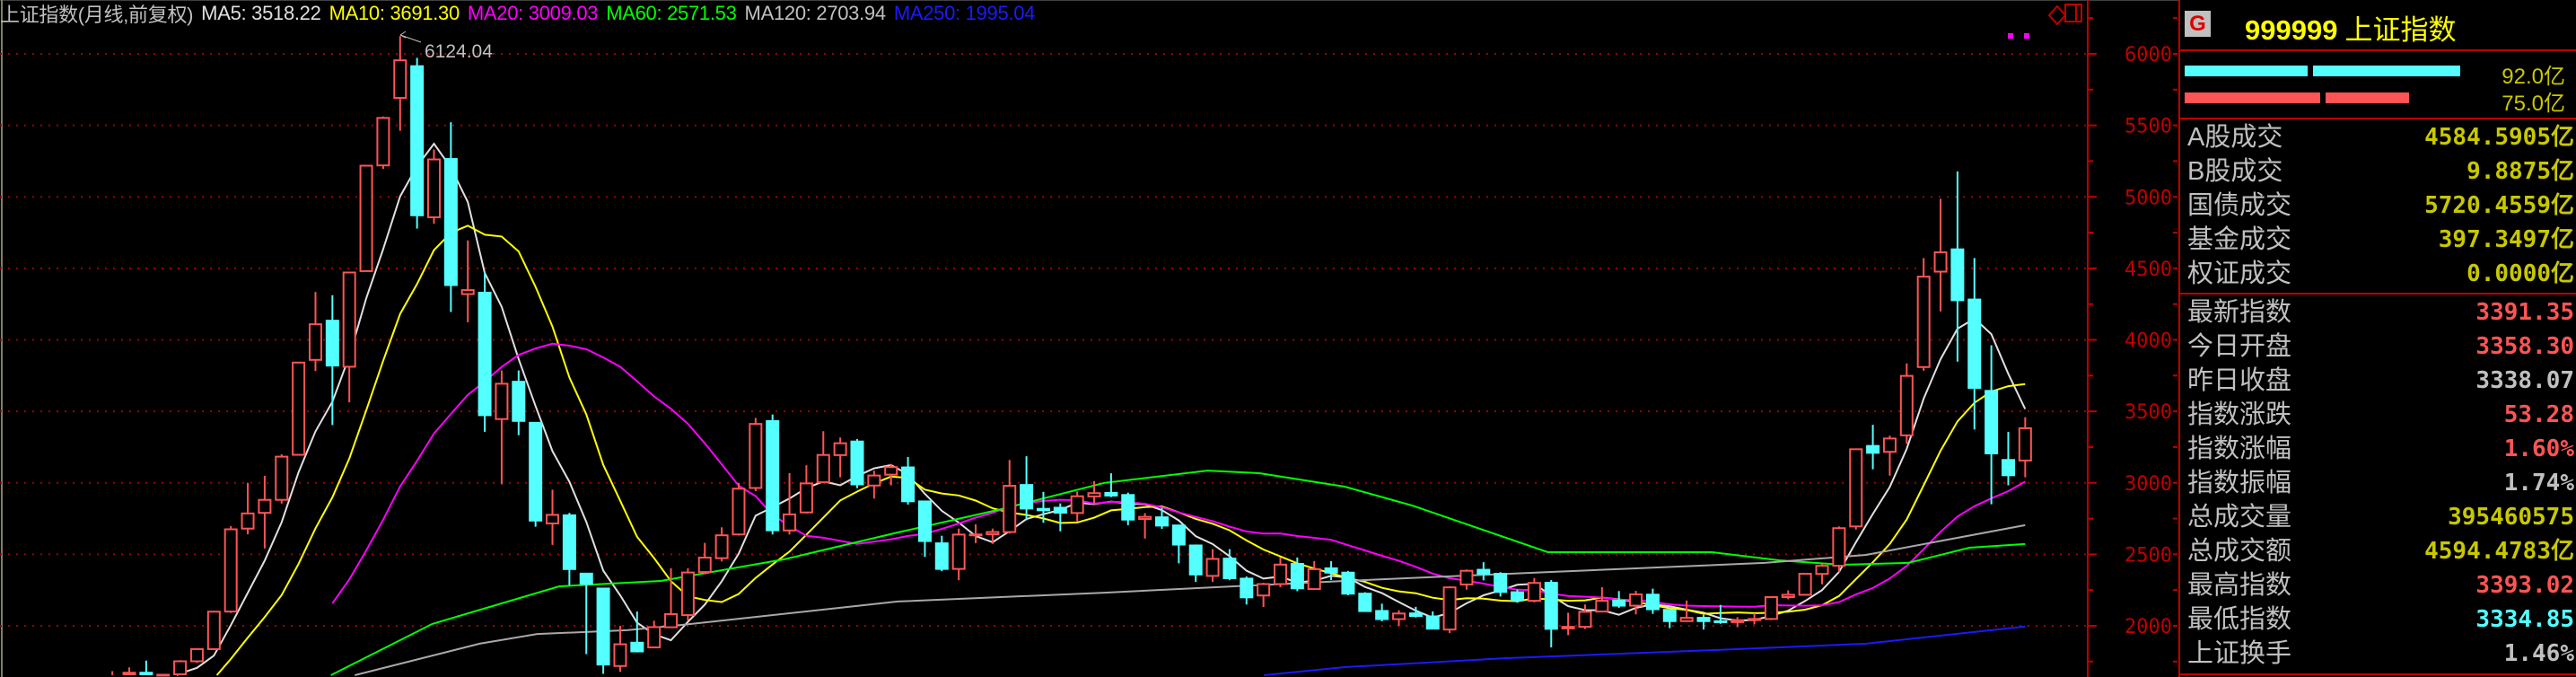 The width and height of the screenshot is (2576, 677). What do you see at coordinates (2057, 15) in the screenshot?
I see `diamond-icon` at bounding box center [2057, 15].